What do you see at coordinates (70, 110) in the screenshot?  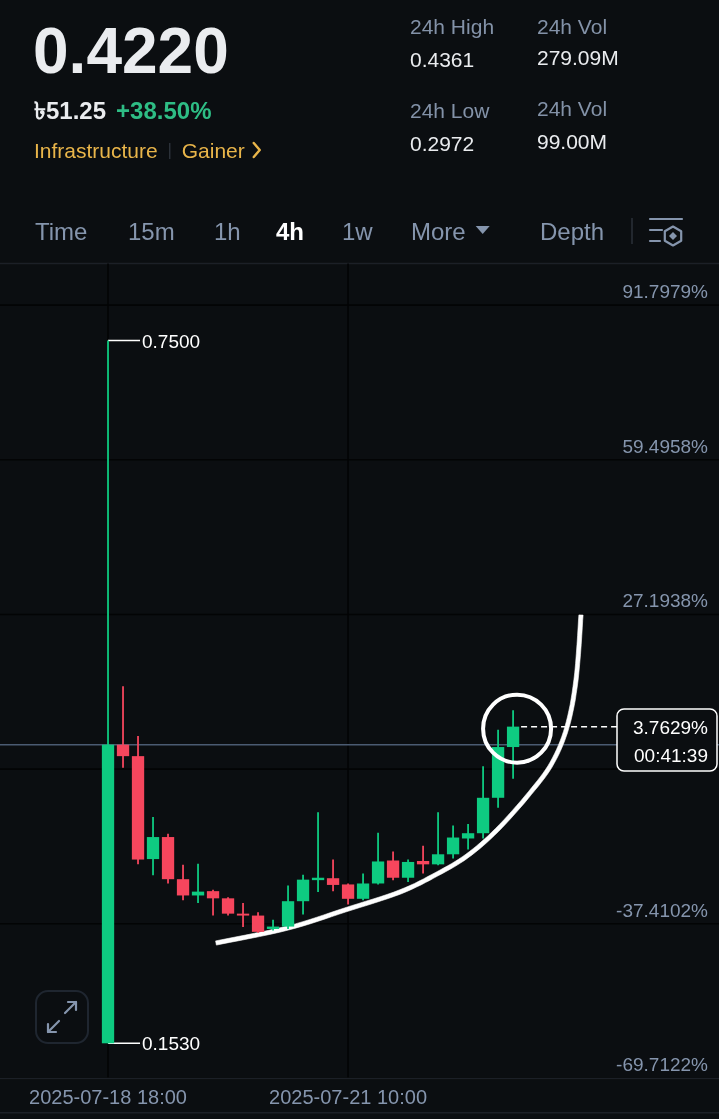 I see `text: ৳51.25` at bounding box center [70, 110].